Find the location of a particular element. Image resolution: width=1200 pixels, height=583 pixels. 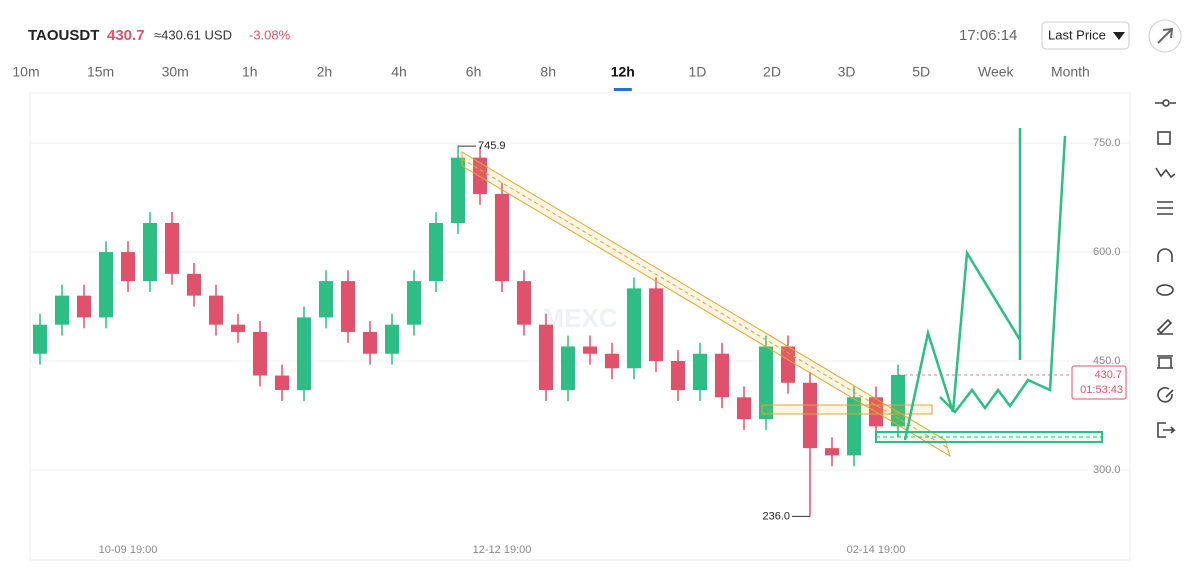

approx-price: ≈430.61 USD is located at coordinates (193, 34).